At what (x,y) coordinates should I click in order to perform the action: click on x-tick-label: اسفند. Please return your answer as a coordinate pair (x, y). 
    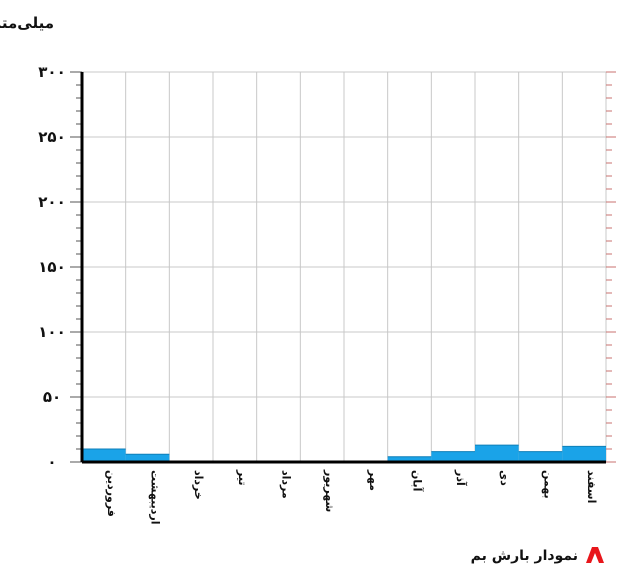
    Looking at the image, I should click on (591, 486).